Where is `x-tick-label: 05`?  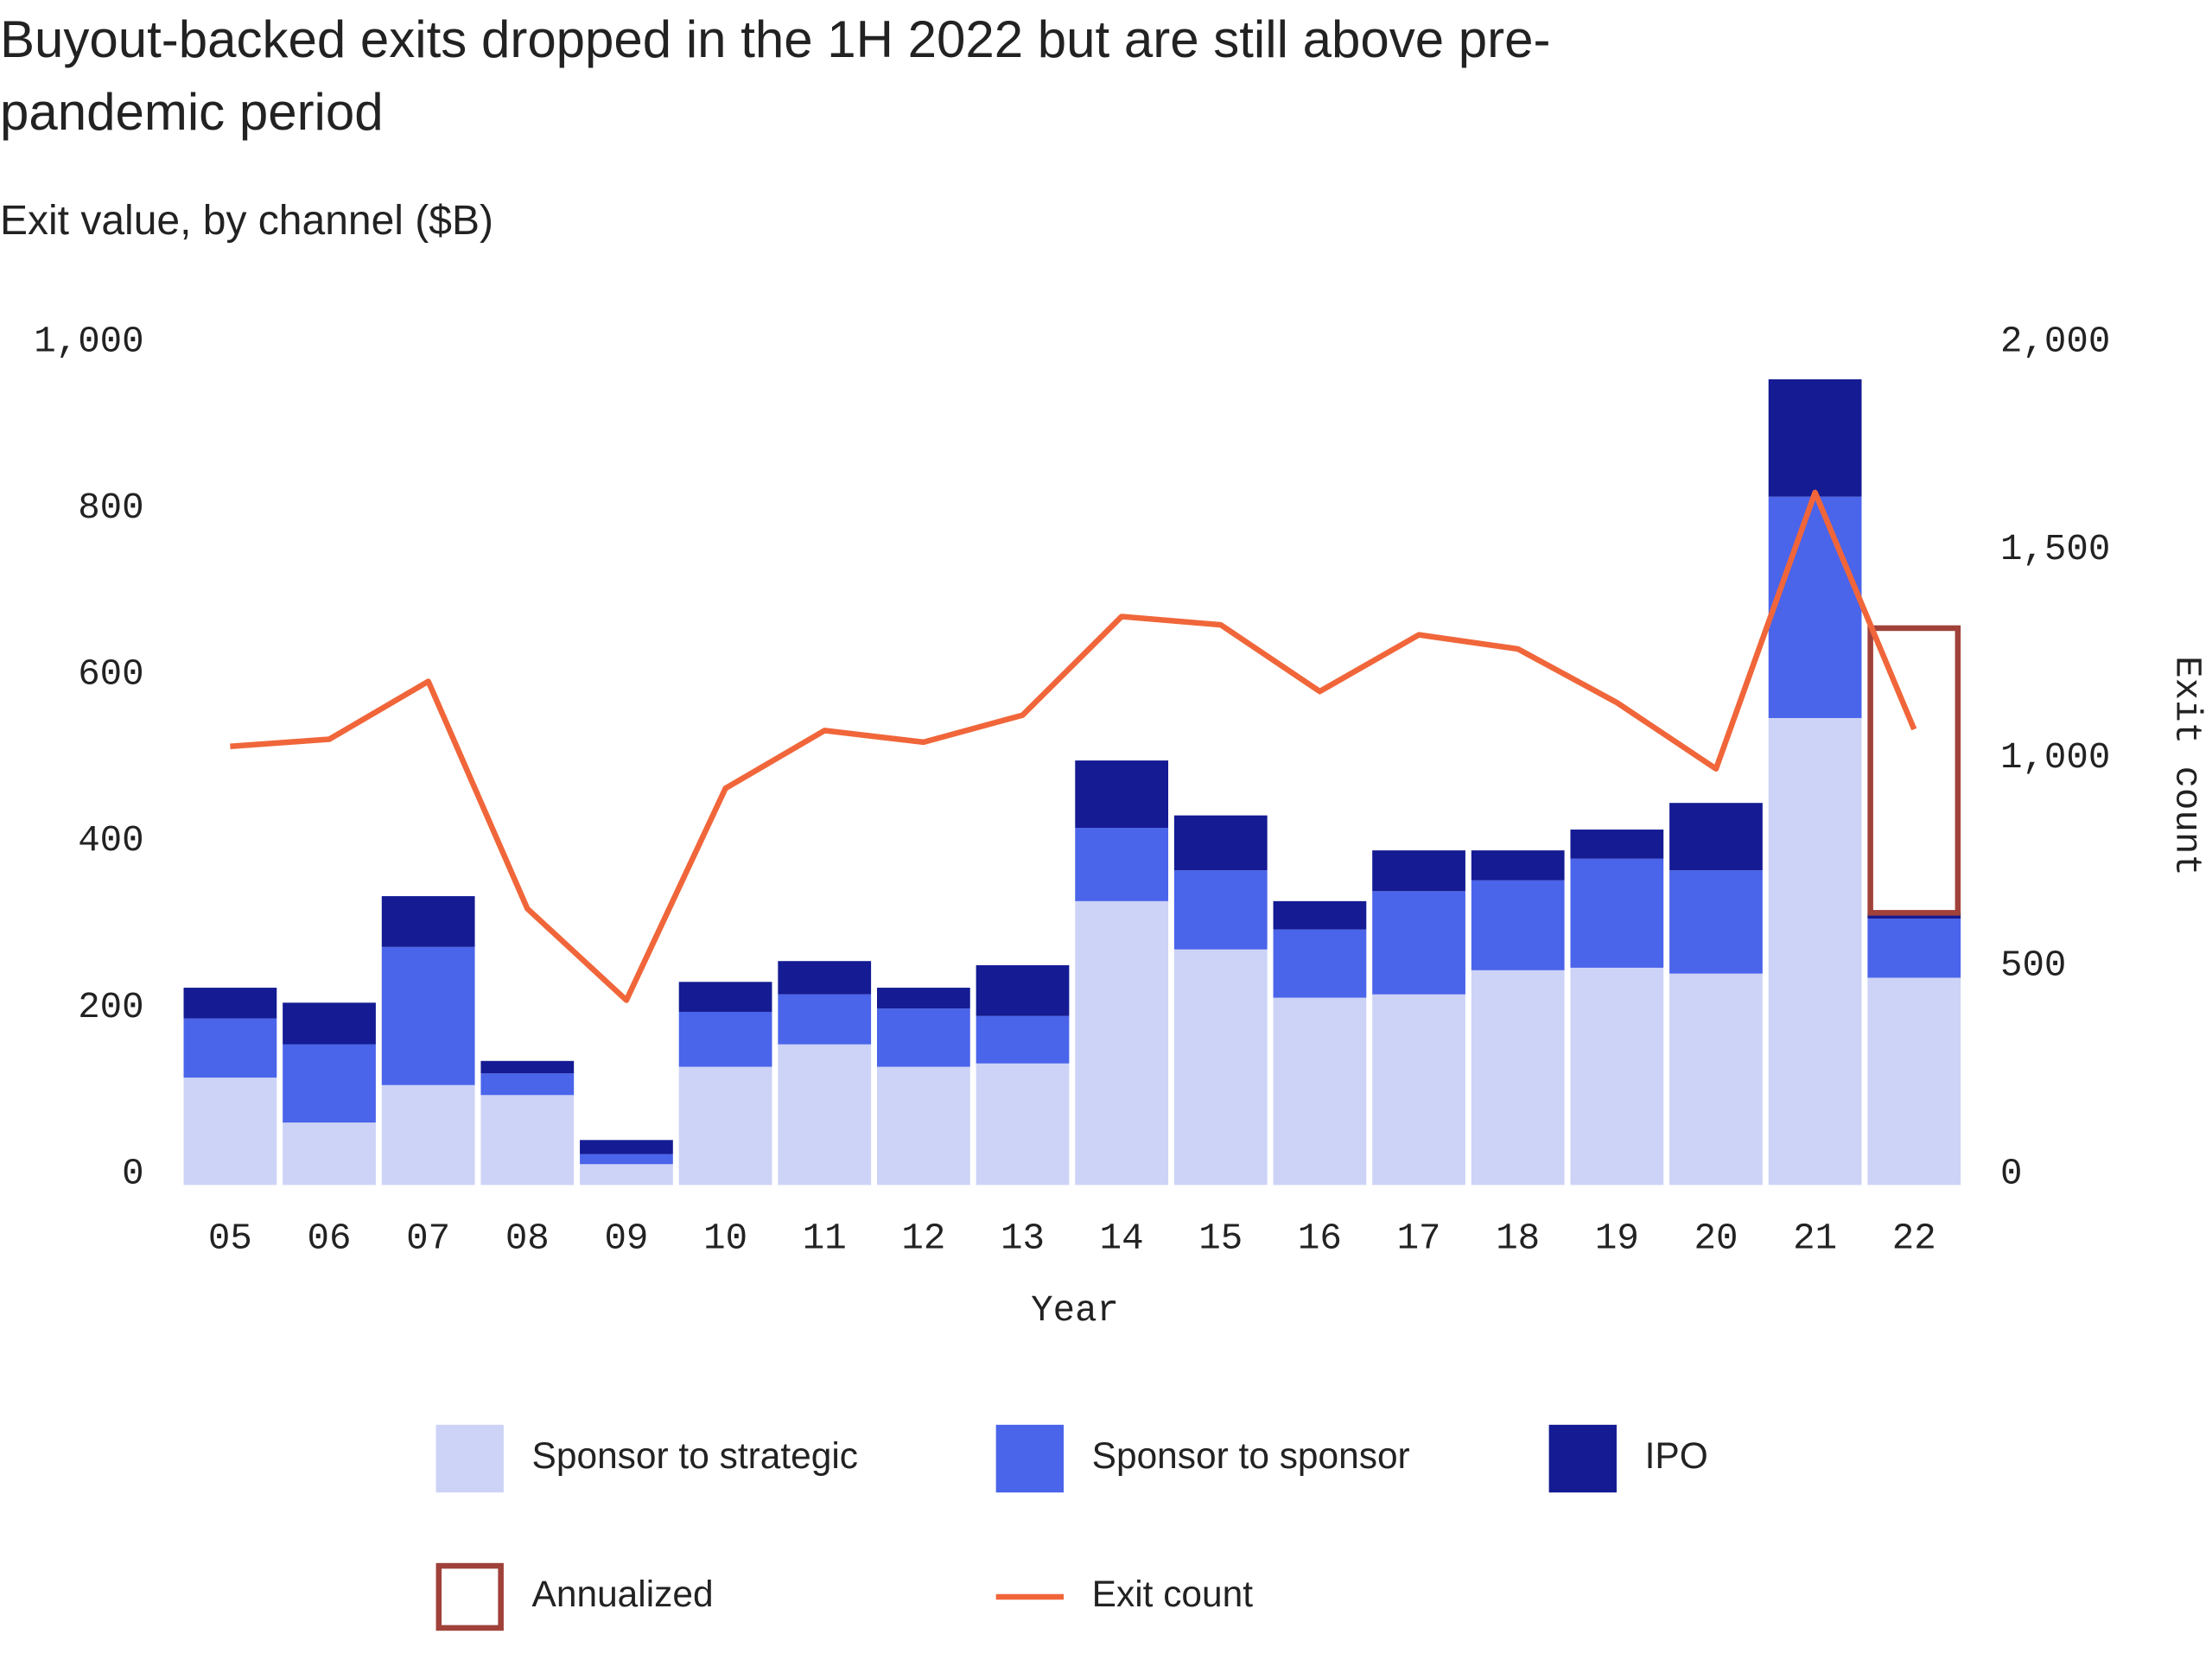
x-tick-label: 05 is located at coordinates (230, 1239).